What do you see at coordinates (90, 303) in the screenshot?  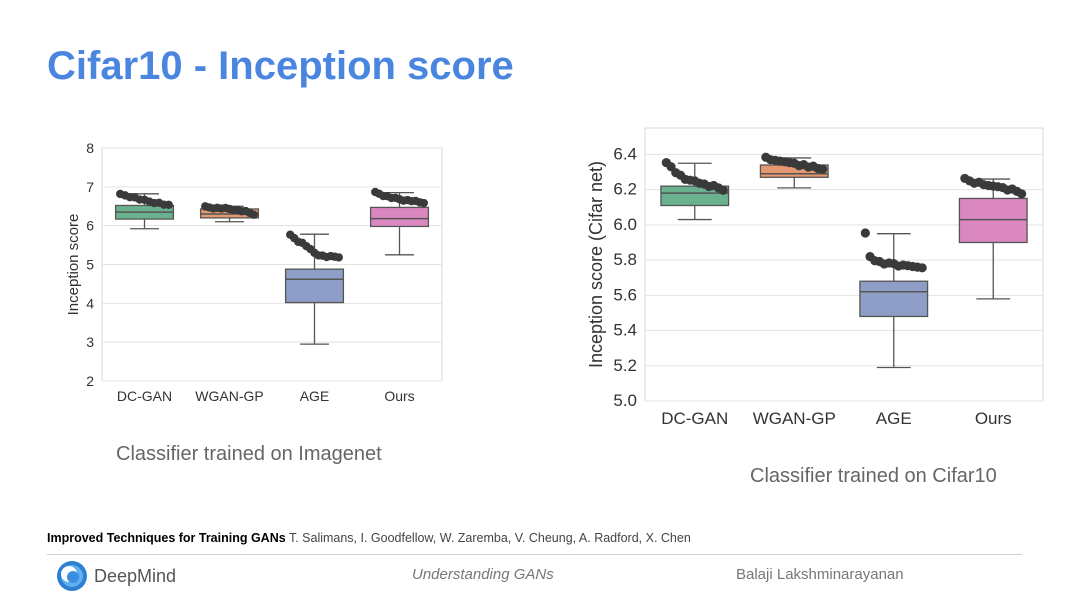 I see `y-tick-label: 4` at bounding box center [90, 303].